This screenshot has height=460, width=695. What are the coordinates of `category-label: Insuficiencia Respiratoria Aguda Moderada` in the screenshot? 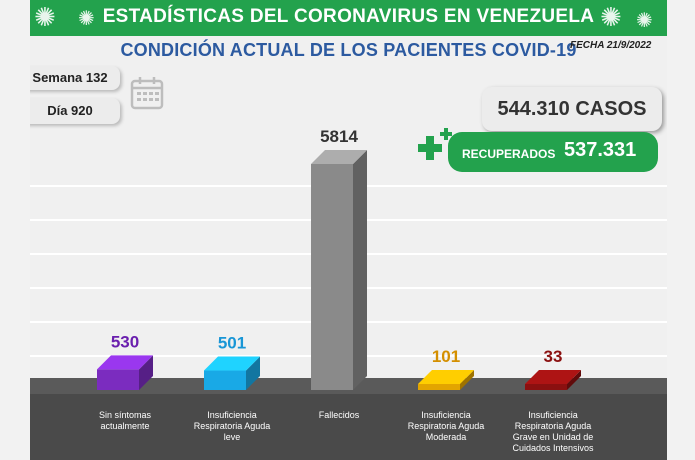 It's located at (446, 426).